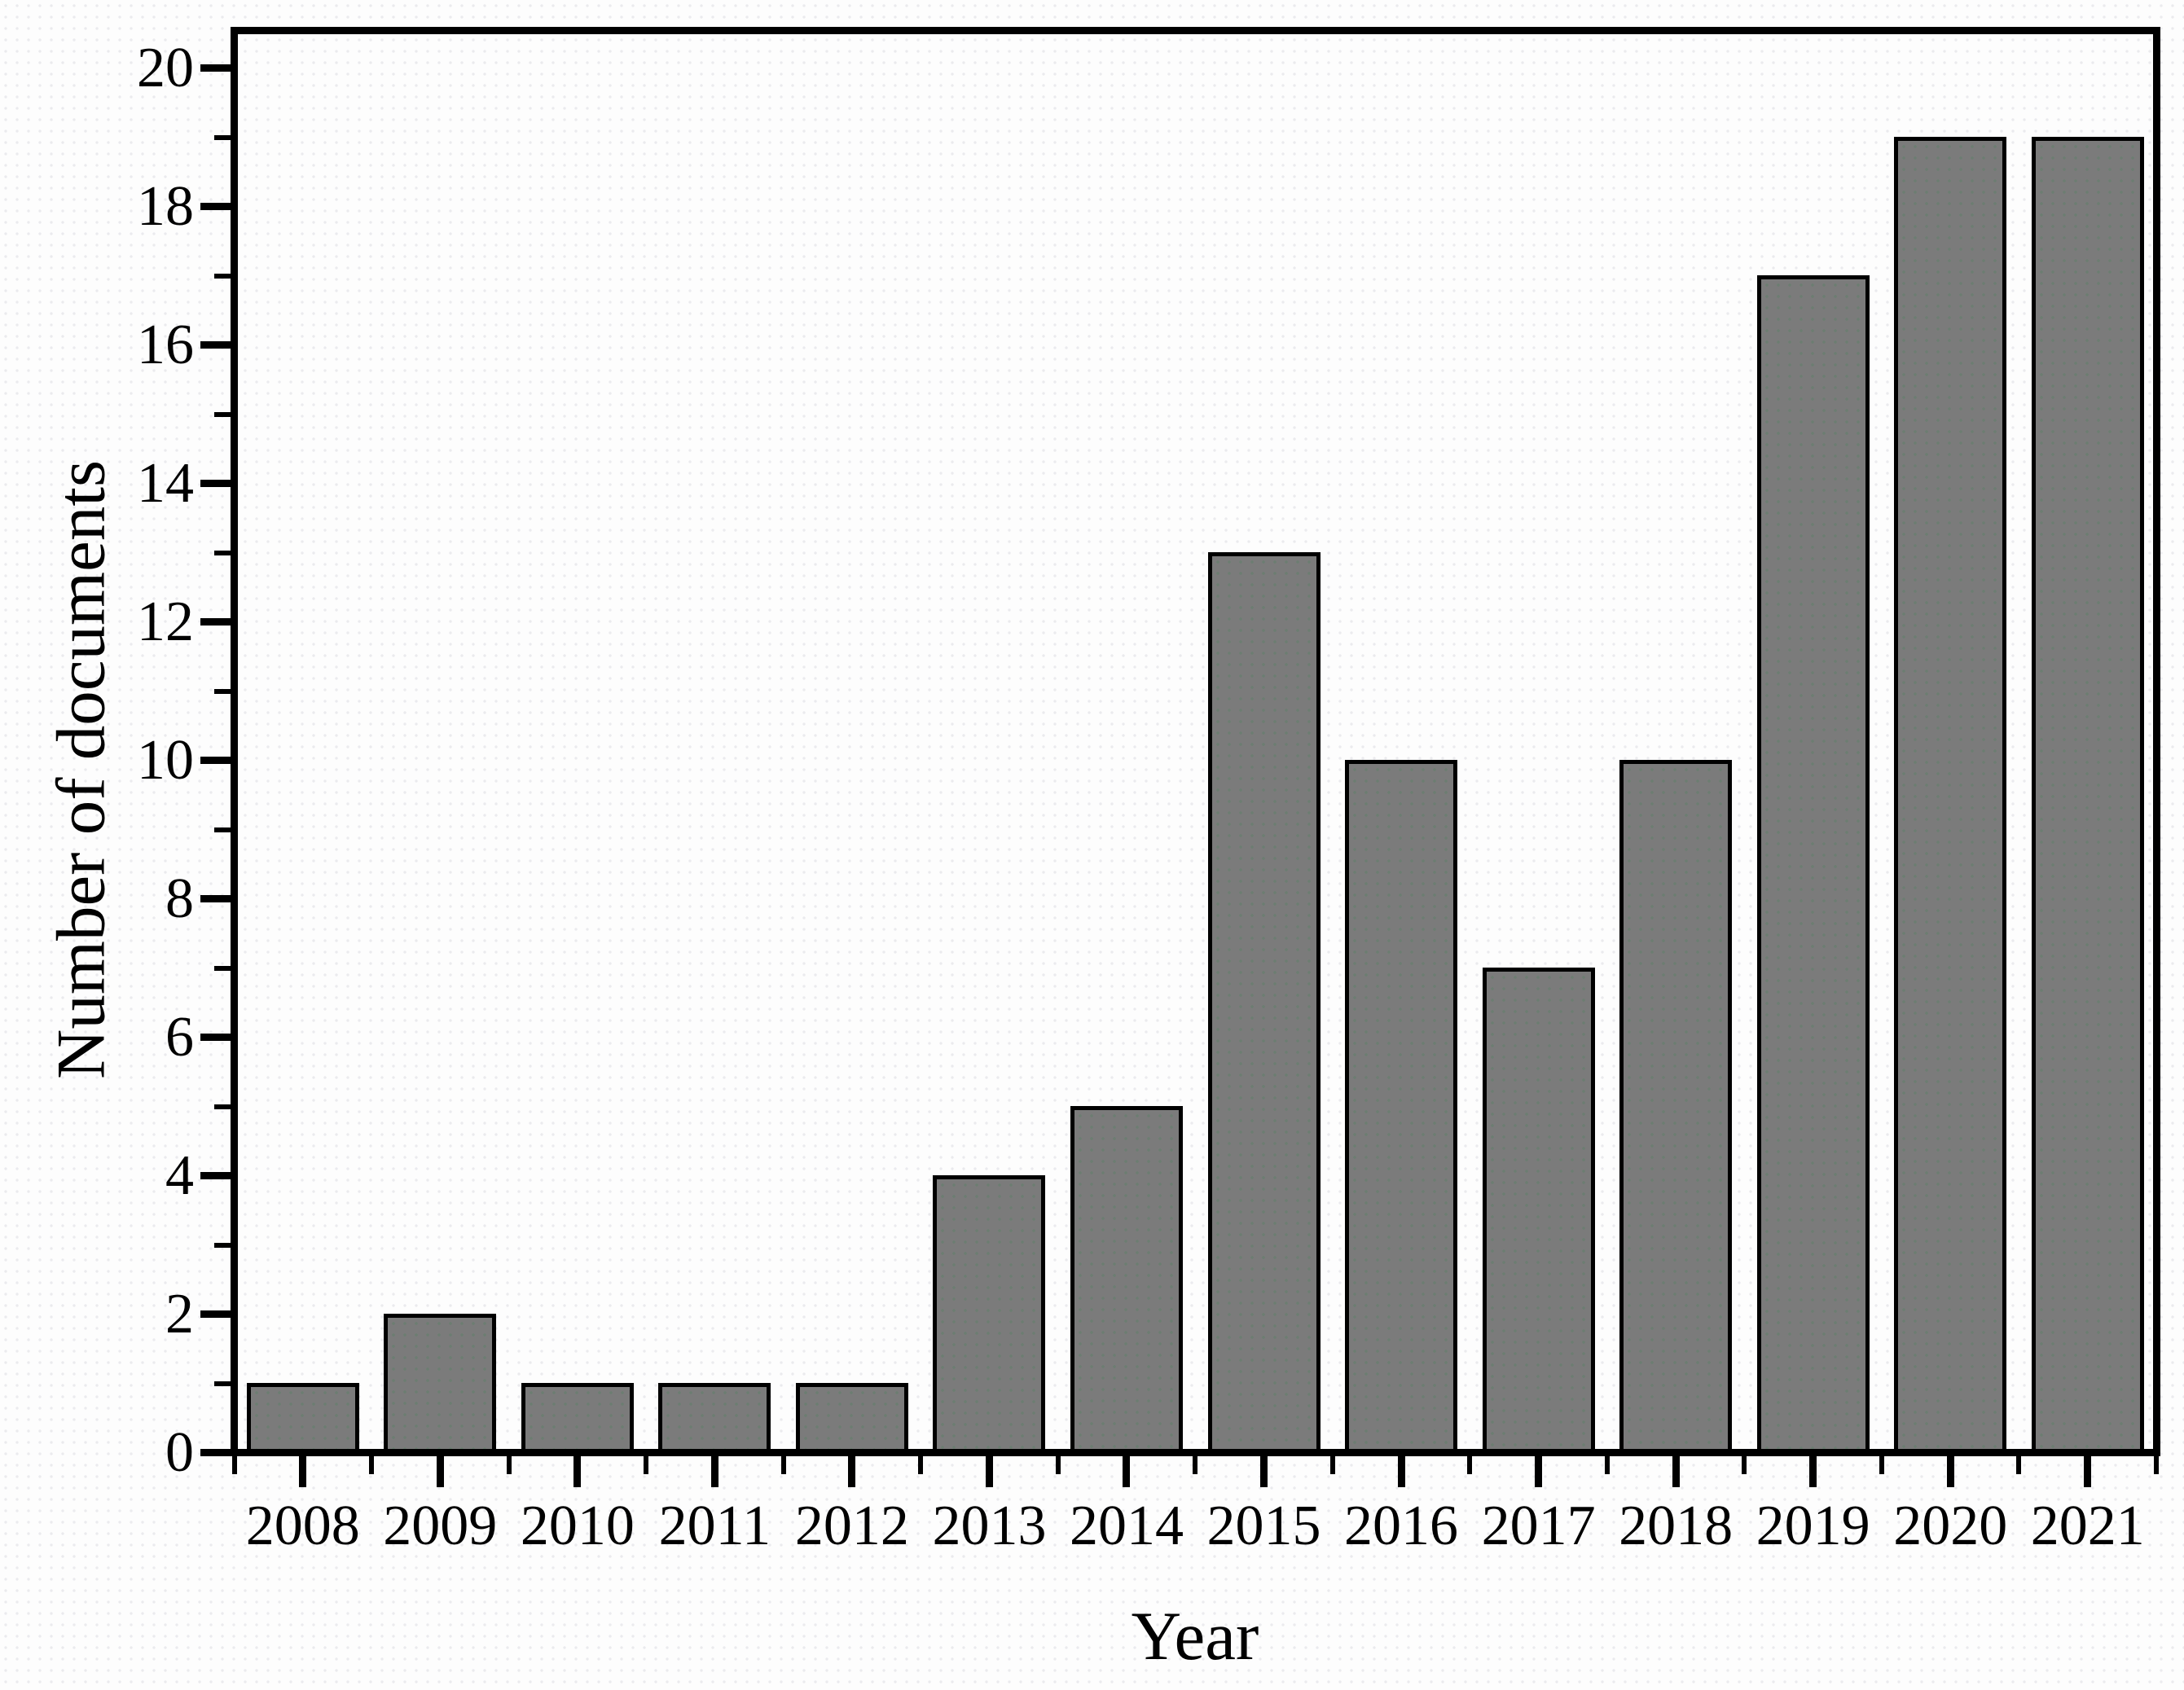 This screenshot has width=2184, height=1690. I want to click on bar-2015, so click(1264, 1000).